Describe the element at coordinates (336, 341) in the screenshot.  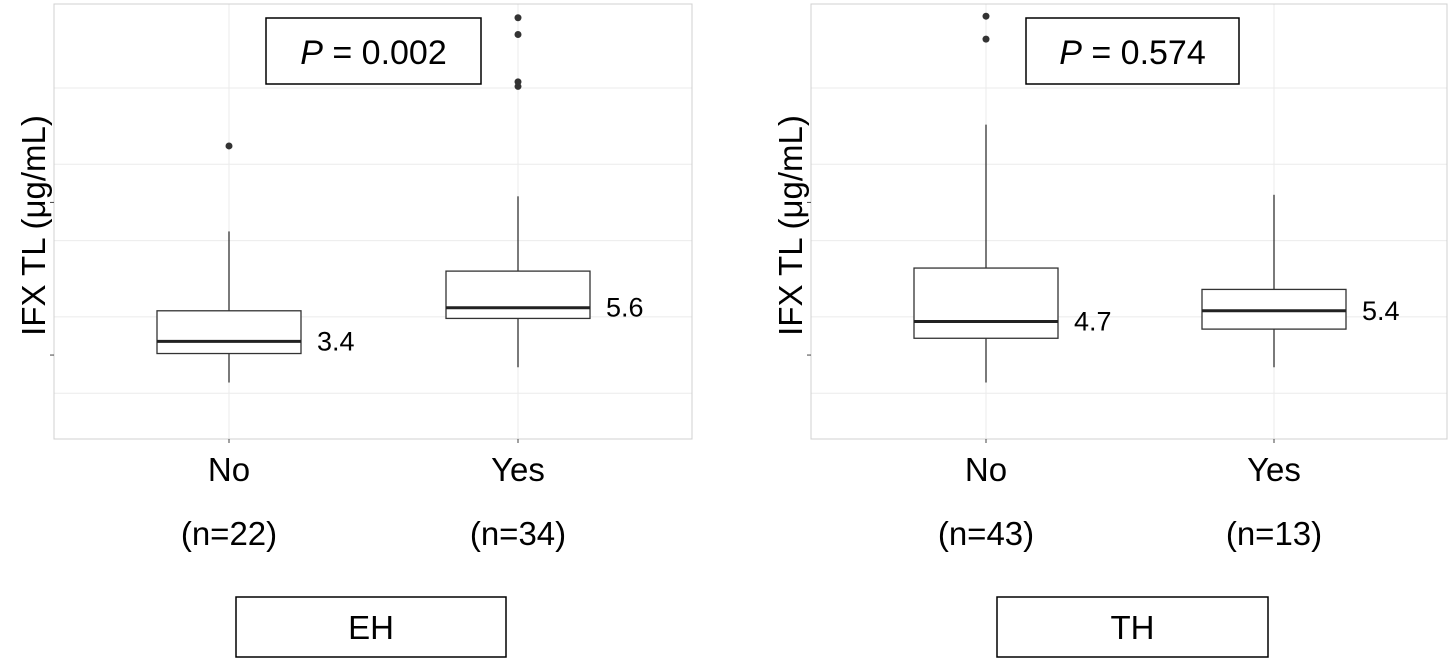
I see `median-label: 3.4` at that location.